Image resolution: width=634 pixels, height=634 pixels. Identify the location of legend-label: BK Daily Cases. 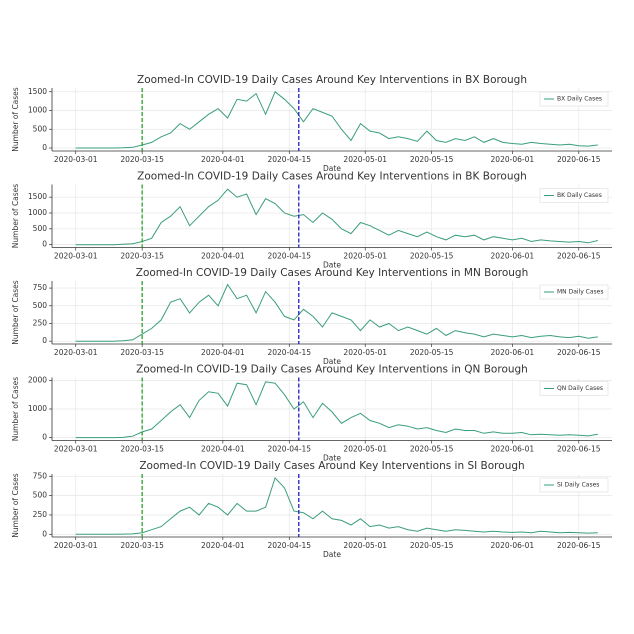
(579, 195).